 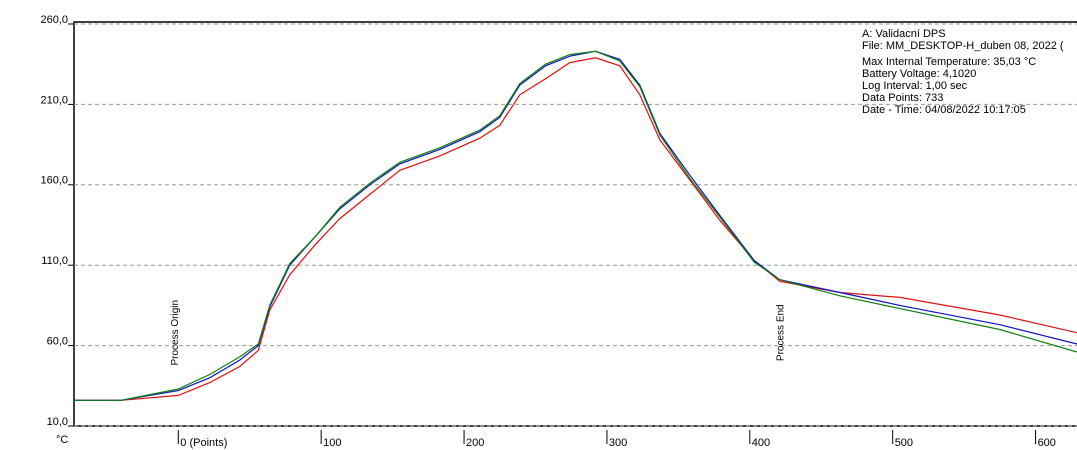 I want to click on x-tick-label: 600, so click(x=1047, y=443).